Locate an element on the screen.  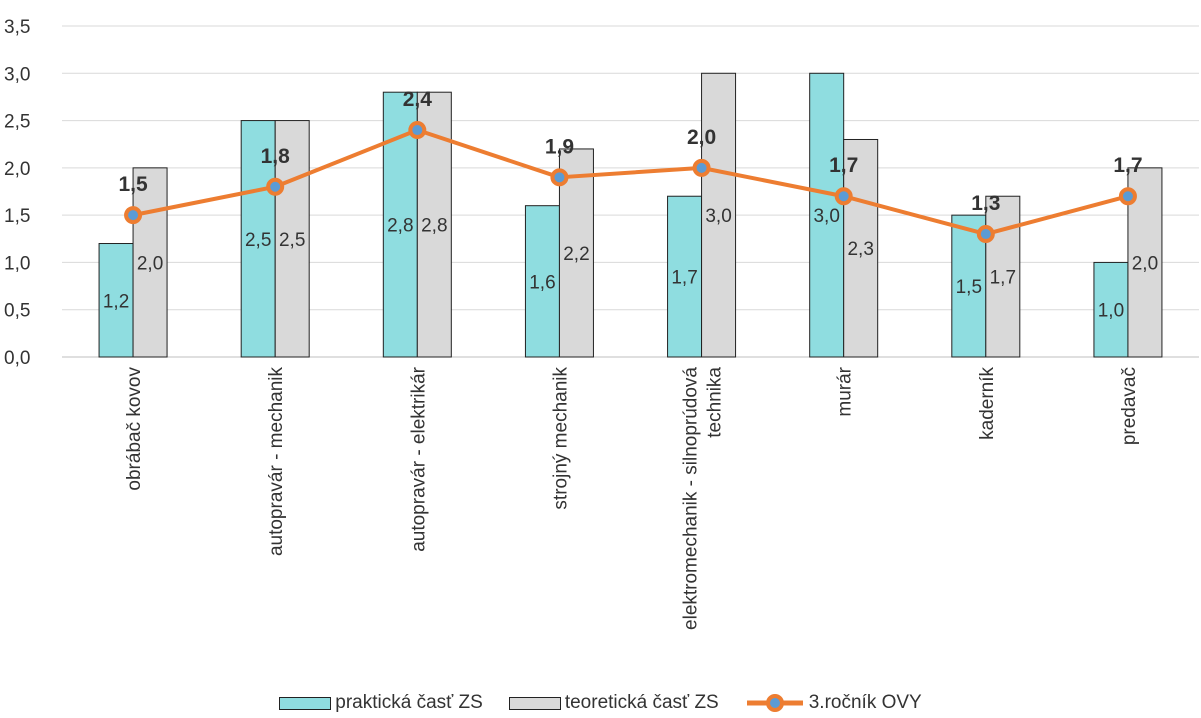
legend-item-theoretical: teoretická časť ZS is located at coordinates (613, 703).